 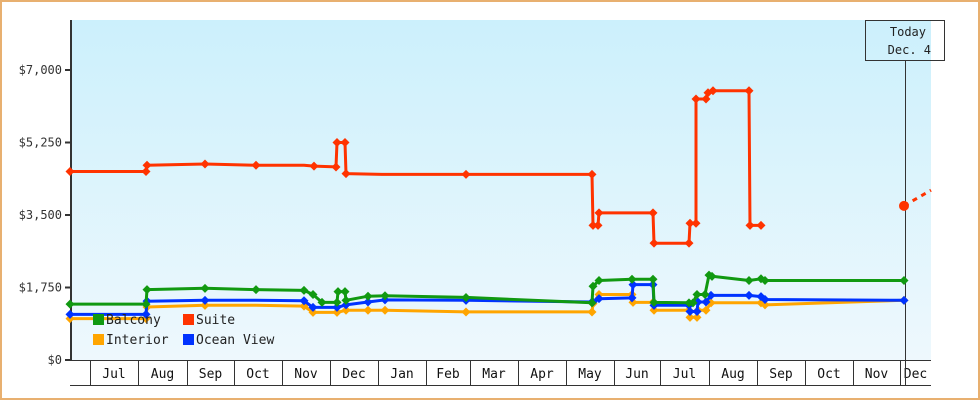 What do you see at coordinates (215, 320) in the screenshot?
I see `legend-label: Suite` at bounding box center [215, 320].